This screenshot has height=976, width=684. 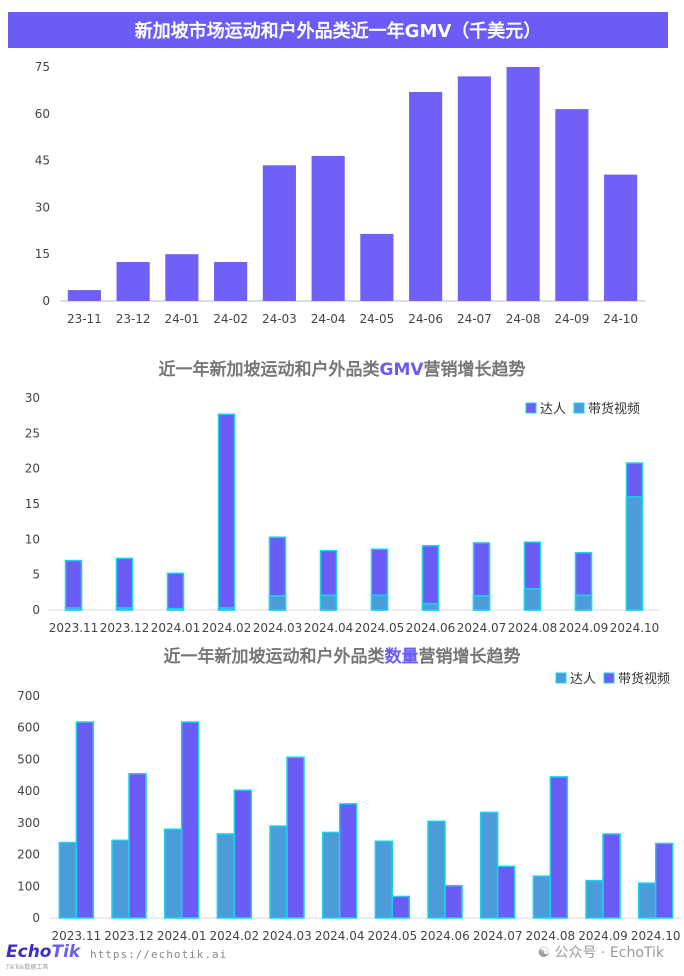 What do you see at coordinates (84, 319) in the screenshot?
I see `x-tick-label: 23-11` at bounding box center [84, 319].